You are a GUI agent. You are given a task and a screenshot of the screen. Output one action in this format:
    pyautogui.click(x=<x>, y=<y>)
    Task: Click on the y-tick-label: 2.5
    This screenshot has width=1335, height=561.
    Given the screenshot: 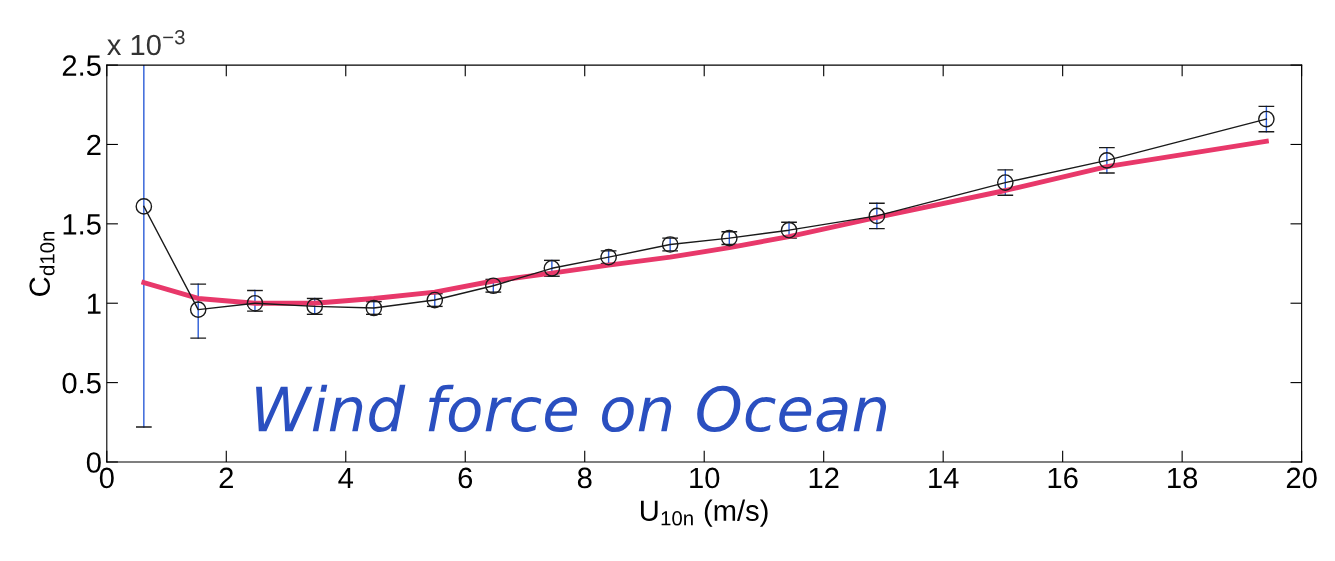 What is the action you would take?
    pyautogui.click(x=81, y=65)
    